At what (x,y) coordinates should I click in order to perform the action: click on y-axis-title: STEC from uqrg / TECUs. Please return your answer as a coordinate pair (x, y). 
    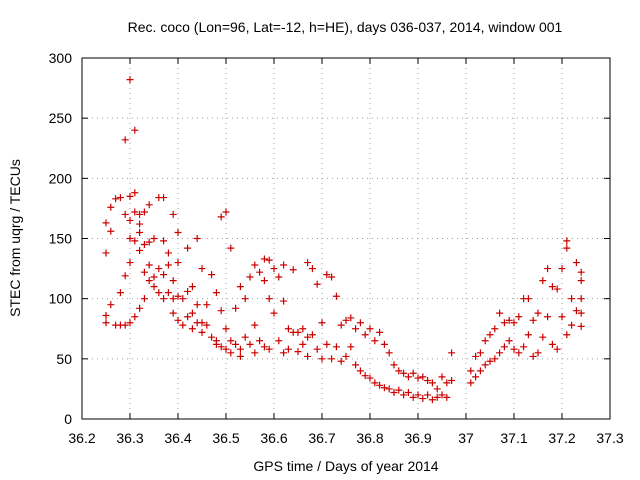
    Looking at the image, I should click on (15, 238).